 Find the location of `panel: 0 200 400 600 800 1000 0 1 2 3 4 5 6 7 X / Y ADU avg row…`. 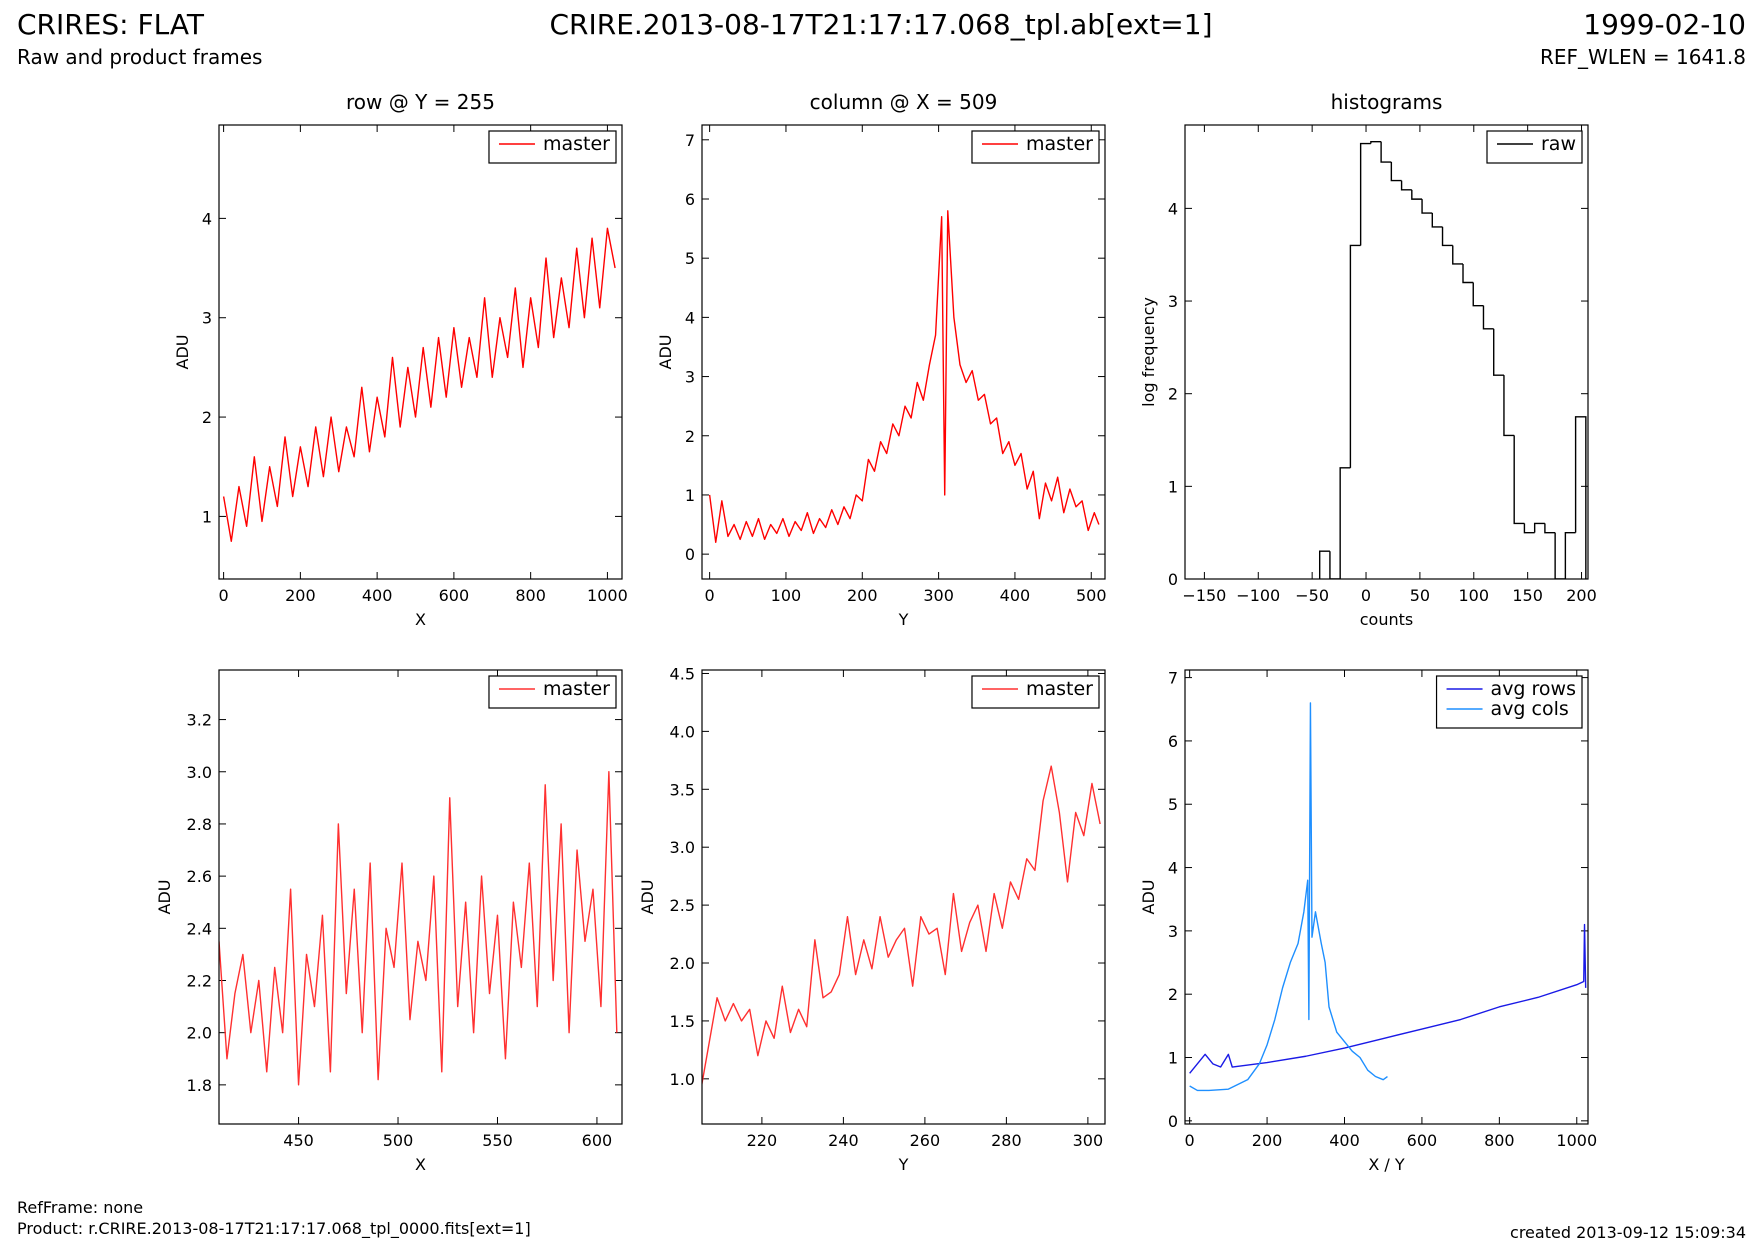

panel: 0 200 400 600 800 1000 0 1 2 3 4 5 6 7 X / Y ADU avg row… is located at coordinates (1368, 921).